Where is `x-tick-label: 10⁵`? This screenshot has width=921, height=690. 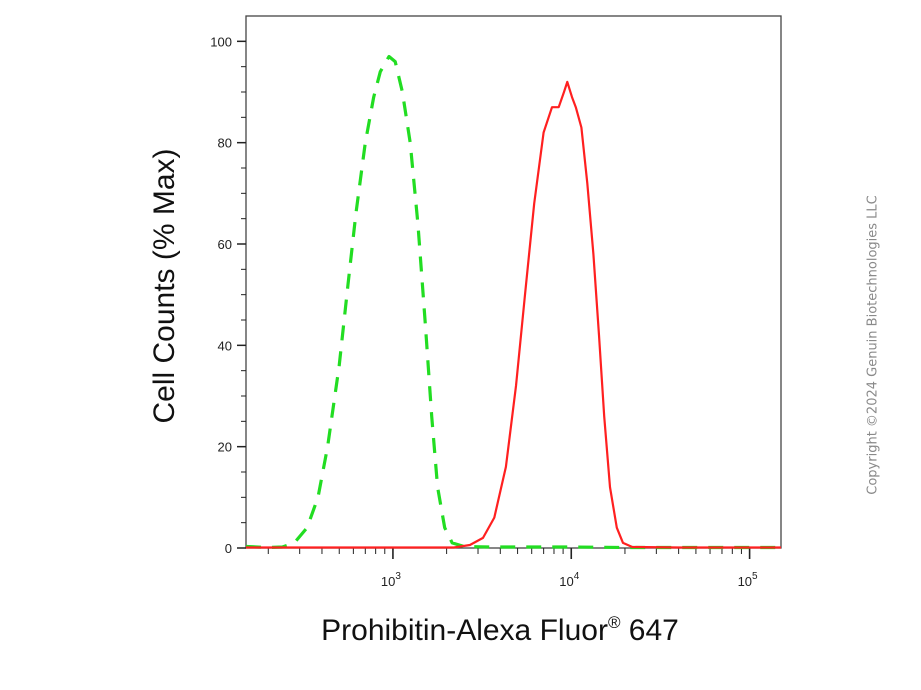 x-tick-label: 10⁵ is located at coordinates (748, 580).